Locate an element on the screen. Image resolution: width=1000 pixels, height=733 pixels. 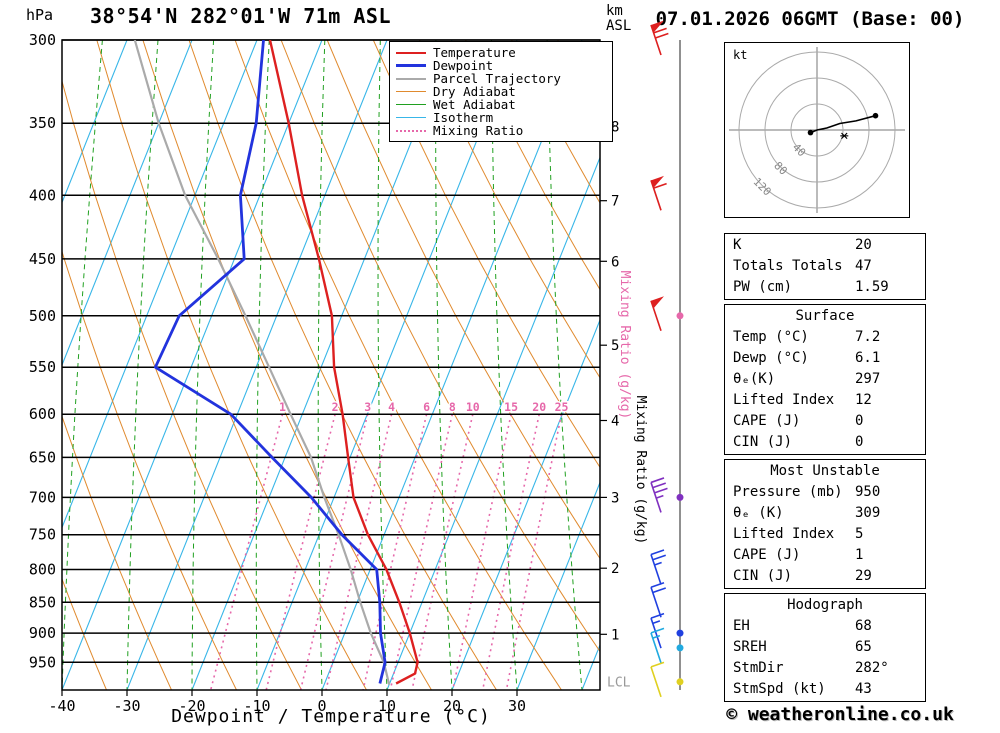
temperature-curve is located at coordinates (343, 362).